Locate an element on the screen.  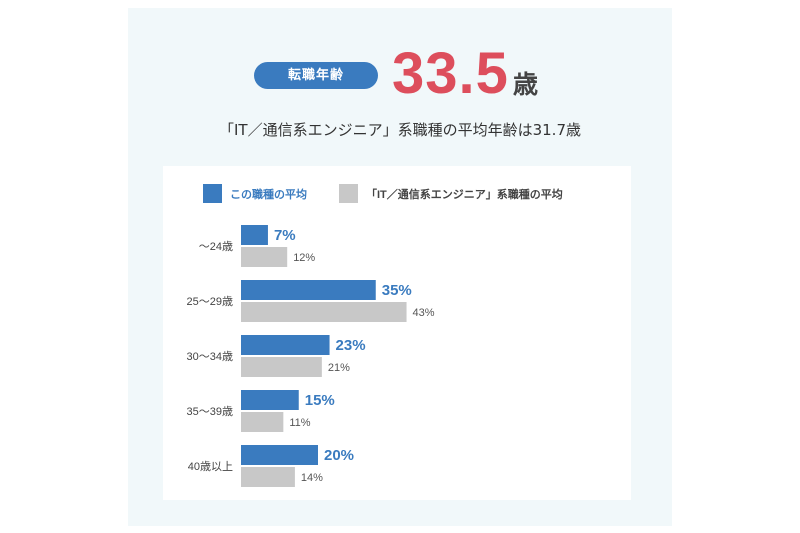
category-label: 40歳以上 is located at coordinates (210, 466).